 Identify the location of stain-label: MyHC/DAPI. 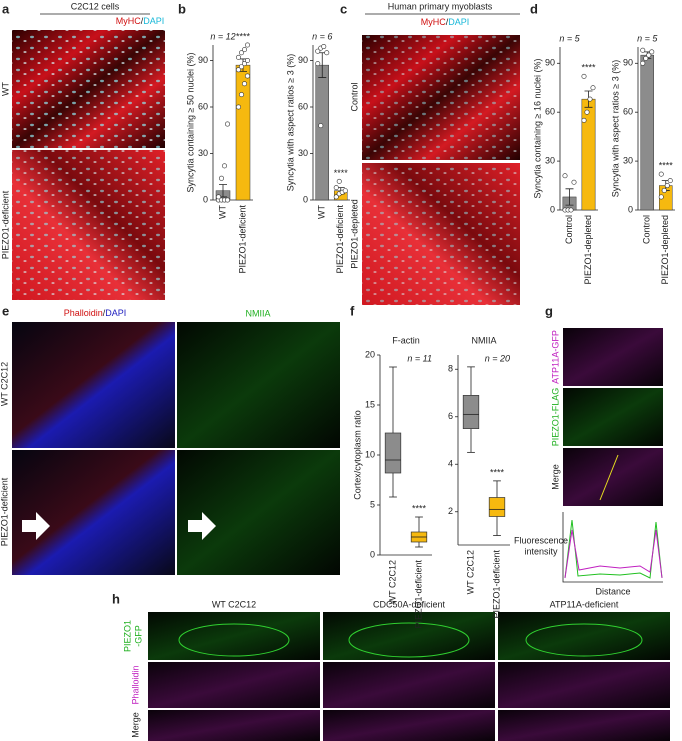
(140, 21).